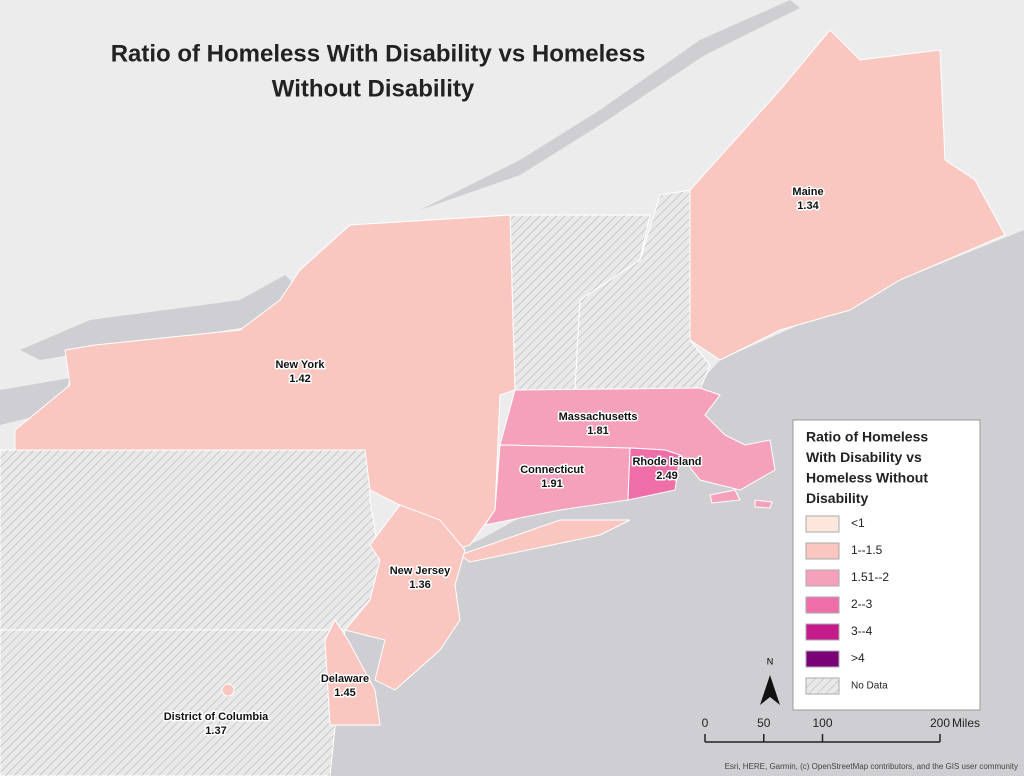 The width and height of the screenshot is (1024, 776). What do you see at coordinates (867, 550) in the screenshot?
I see `legend-label: 1--1.5` at bounding box center [867, 550].